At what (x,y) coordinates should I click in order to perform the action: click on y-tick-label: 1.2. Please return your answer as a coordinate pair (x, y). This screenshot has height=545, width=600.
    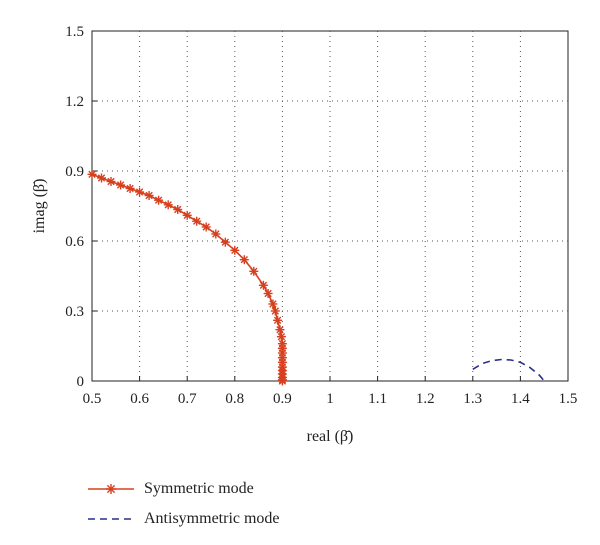
    Looking at the image, I should click on (74, 102).